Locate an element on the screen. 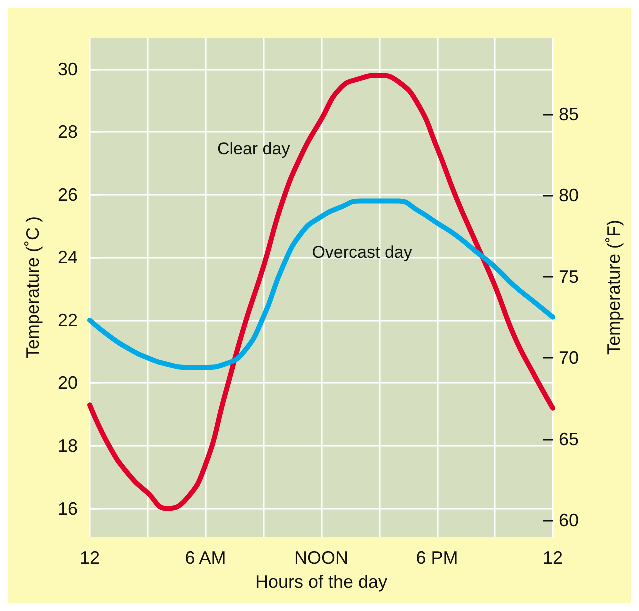 The image size is (639, 611). y-tick-label: 28 is located at coordinates (68, 132).